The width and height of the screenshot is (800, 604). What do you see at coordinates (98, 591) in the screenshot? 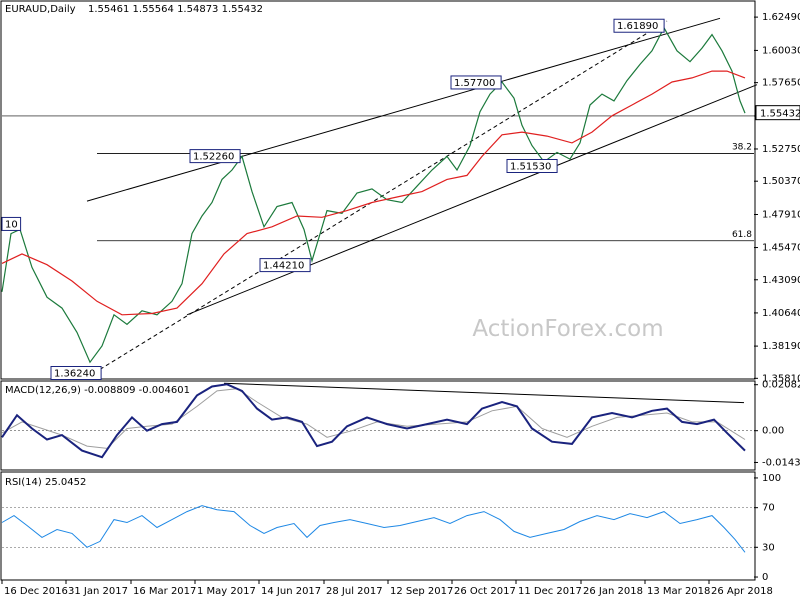
I see `x-tick-label: 31 Jan 2017` at bounding box center [98, 591].